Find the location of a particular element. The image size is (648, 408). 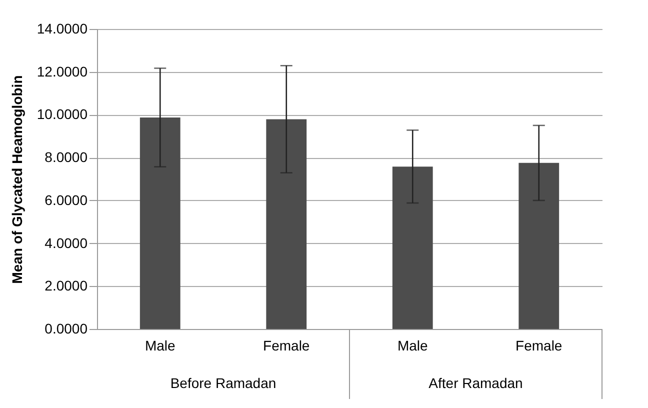

y-axis-title: Mean of Glycated Heamoglobin is located at coordinates (16, 179).